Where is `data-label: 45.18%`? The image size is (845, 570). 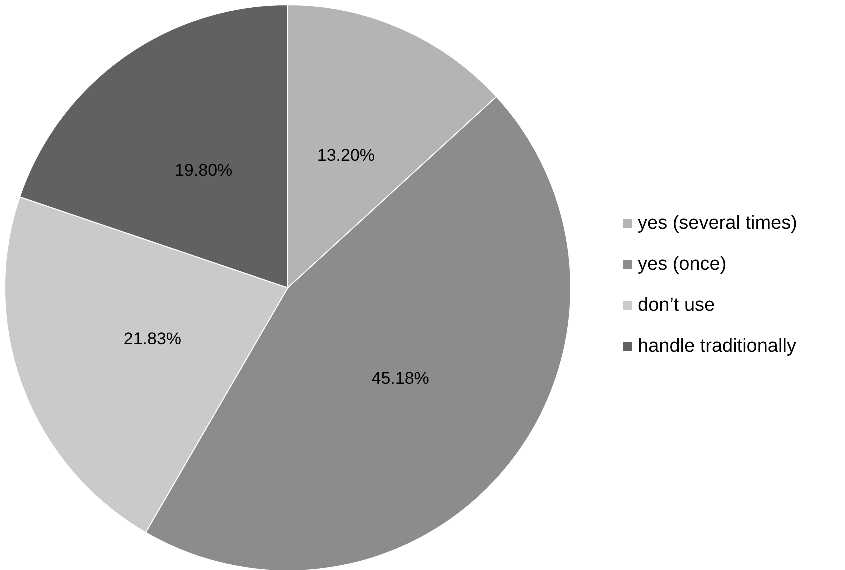
data-label: 45.18% is located at coordinates (401, 378).